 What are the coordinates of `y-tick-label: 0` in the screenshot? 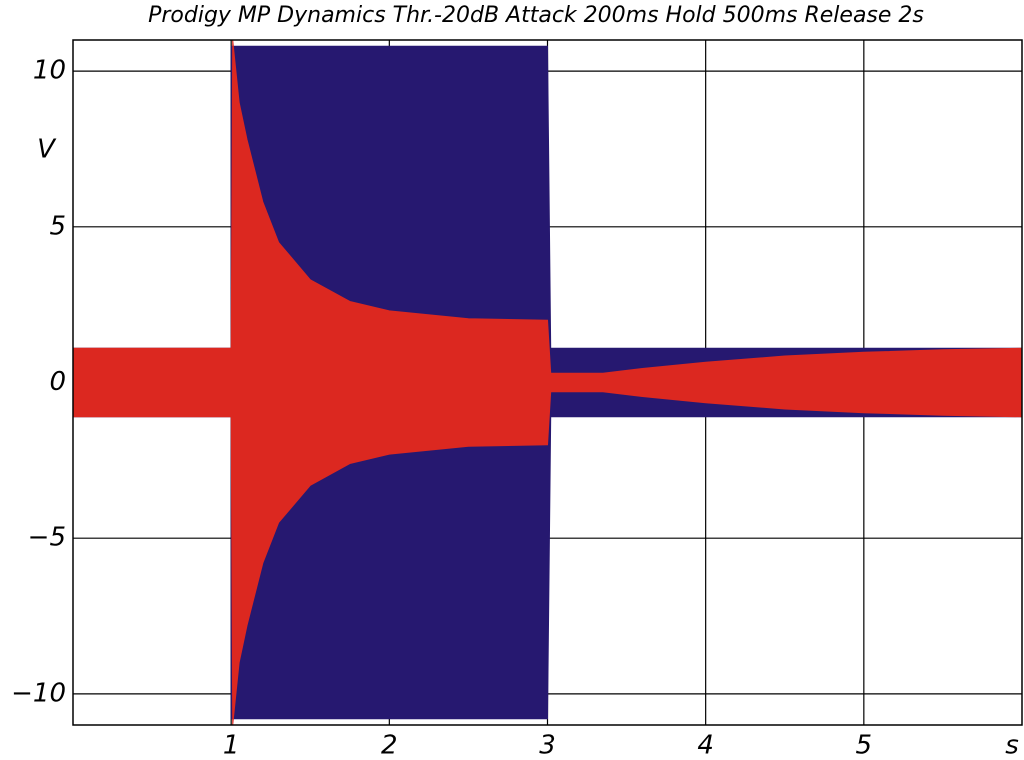 It's located at (57, 382).